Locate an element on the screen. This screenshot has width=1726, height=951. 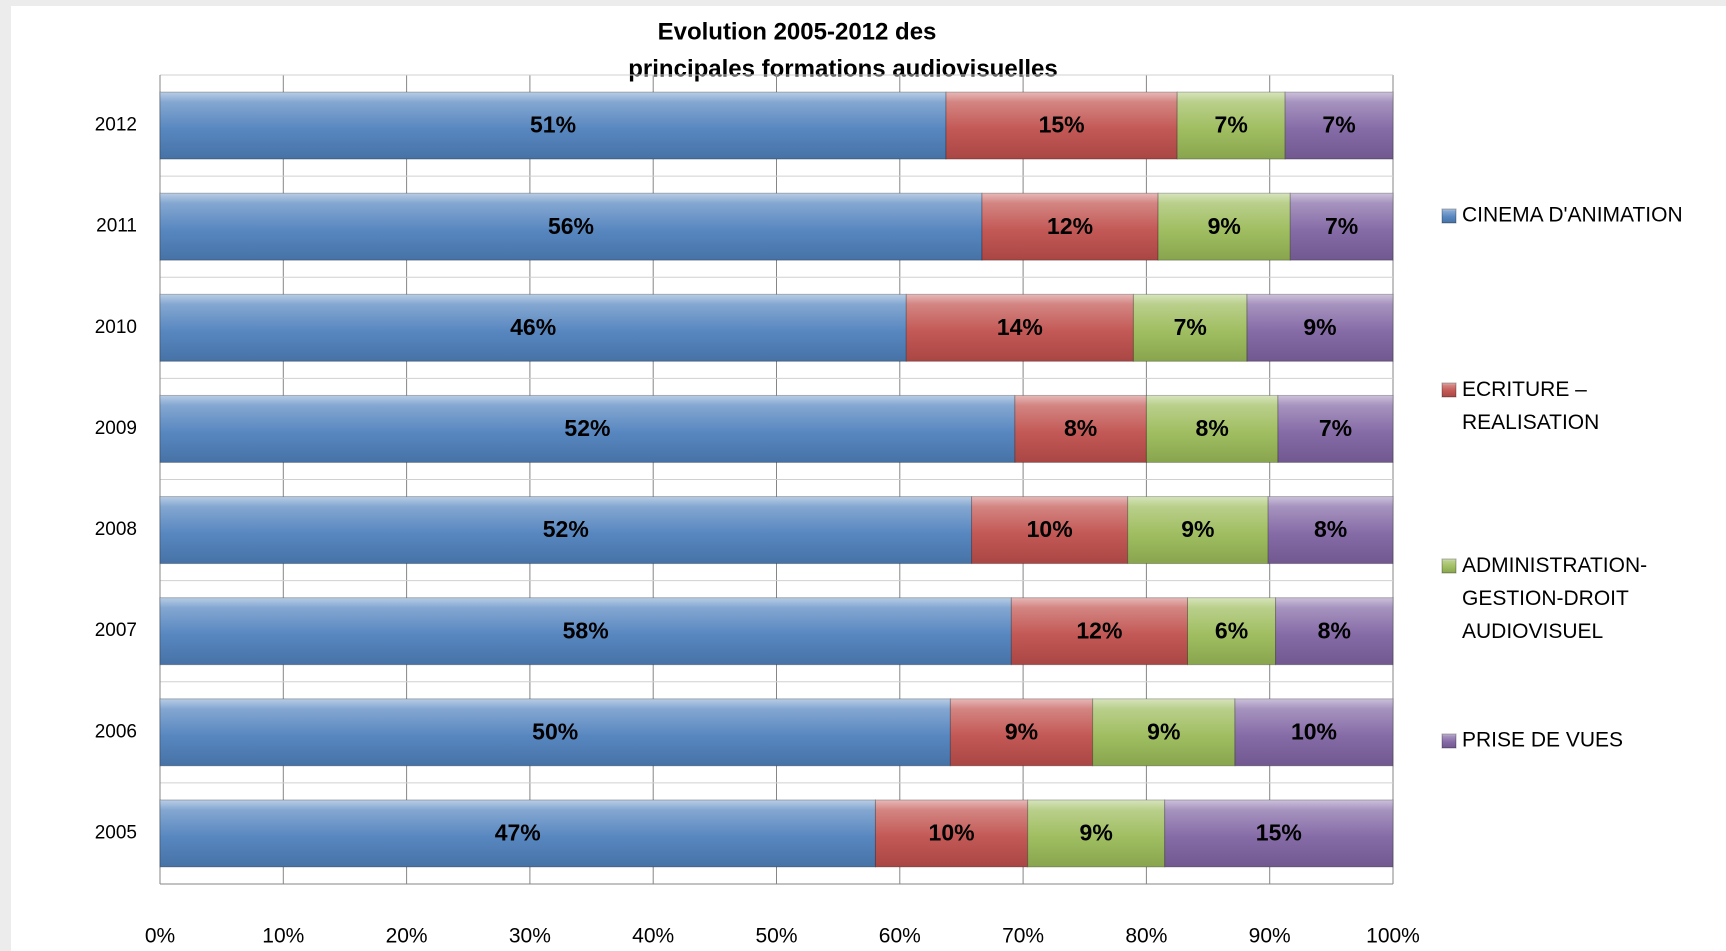
data-label: 58% is located at coordinates (586, 630).